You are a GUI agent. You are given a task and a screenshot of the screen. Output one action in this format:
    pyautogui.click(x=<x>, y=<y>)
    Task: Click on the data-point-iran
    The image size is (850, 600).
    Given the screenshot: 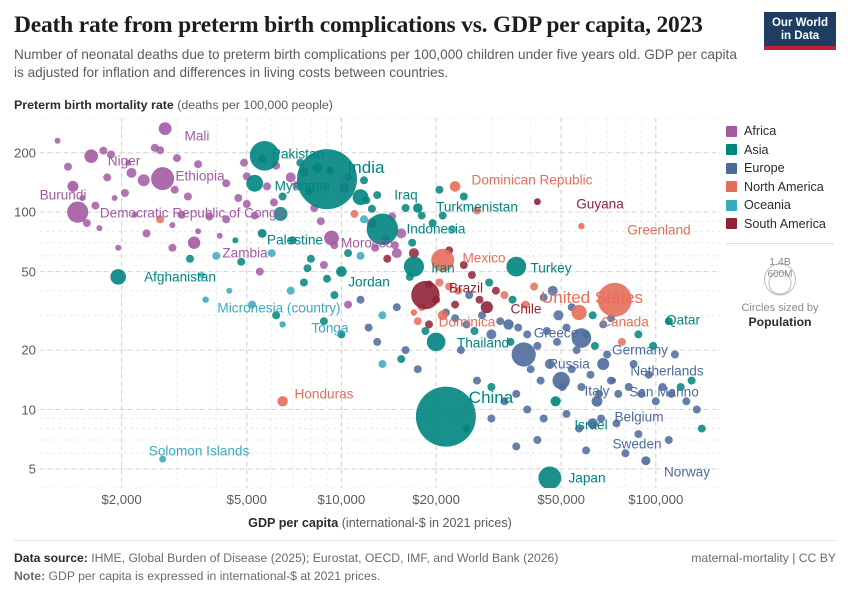 What is the action you would take?
    pyautogui.click(x=413, y=266)
    